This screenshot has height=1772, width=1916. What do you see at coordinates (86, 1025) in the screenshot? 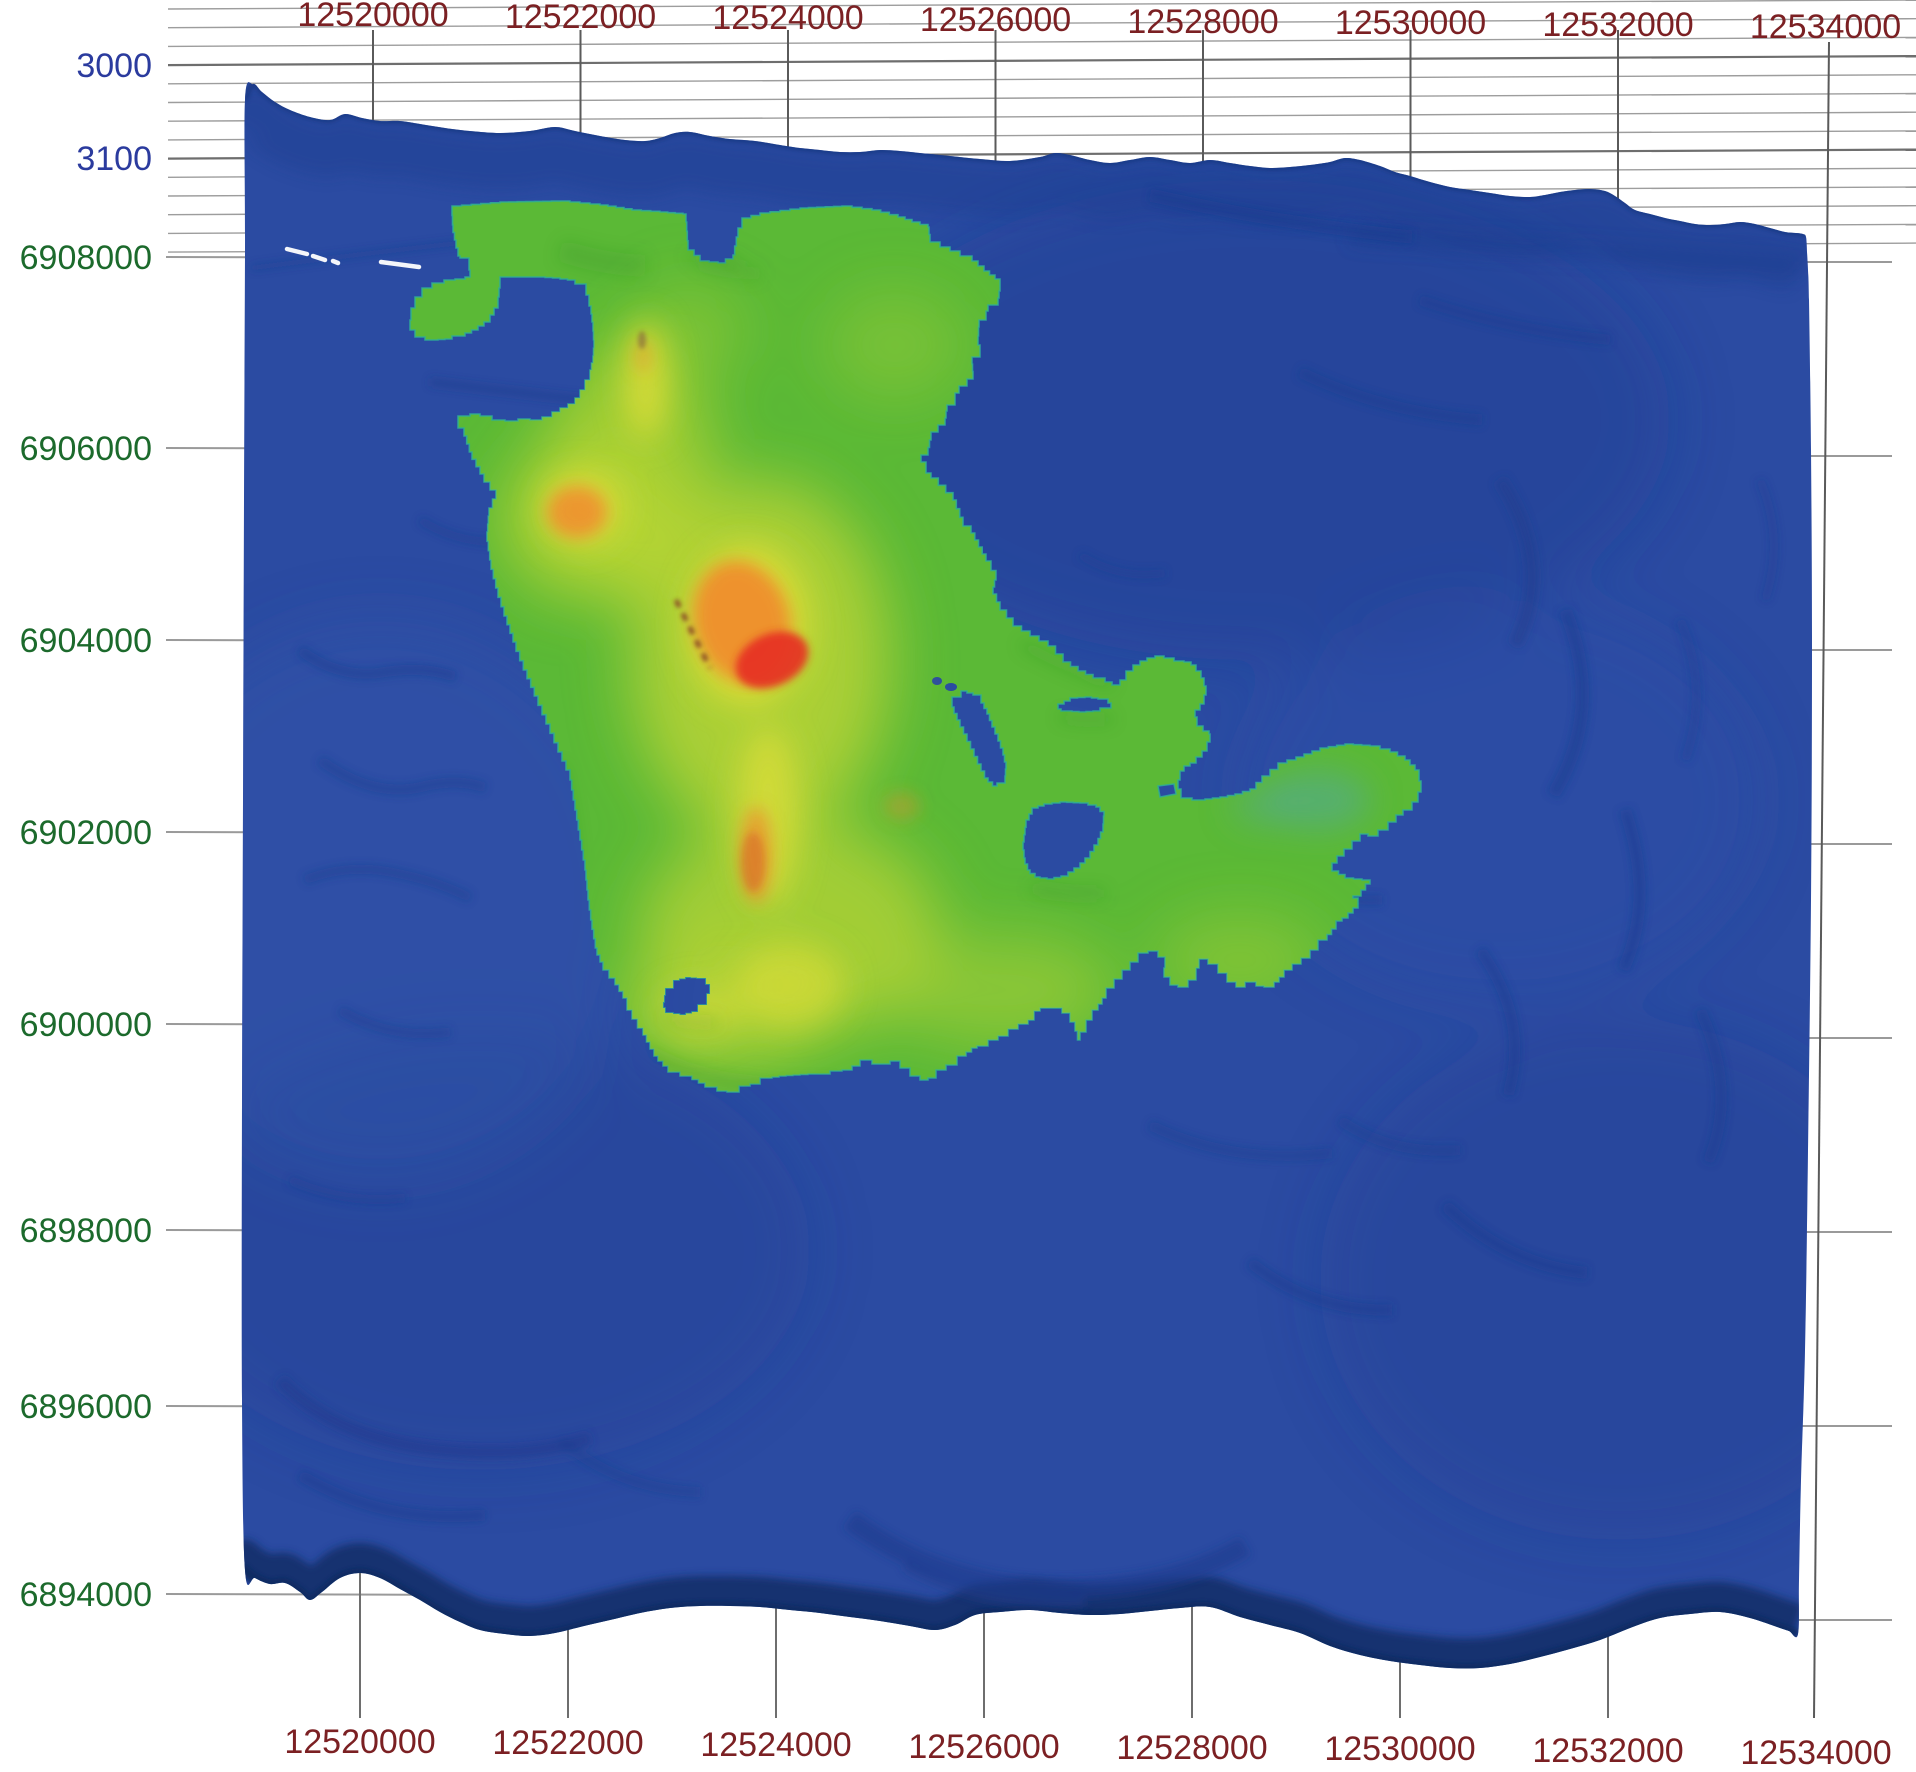
I see `svg-text: 6900000` at bounding box center [86, 1025].